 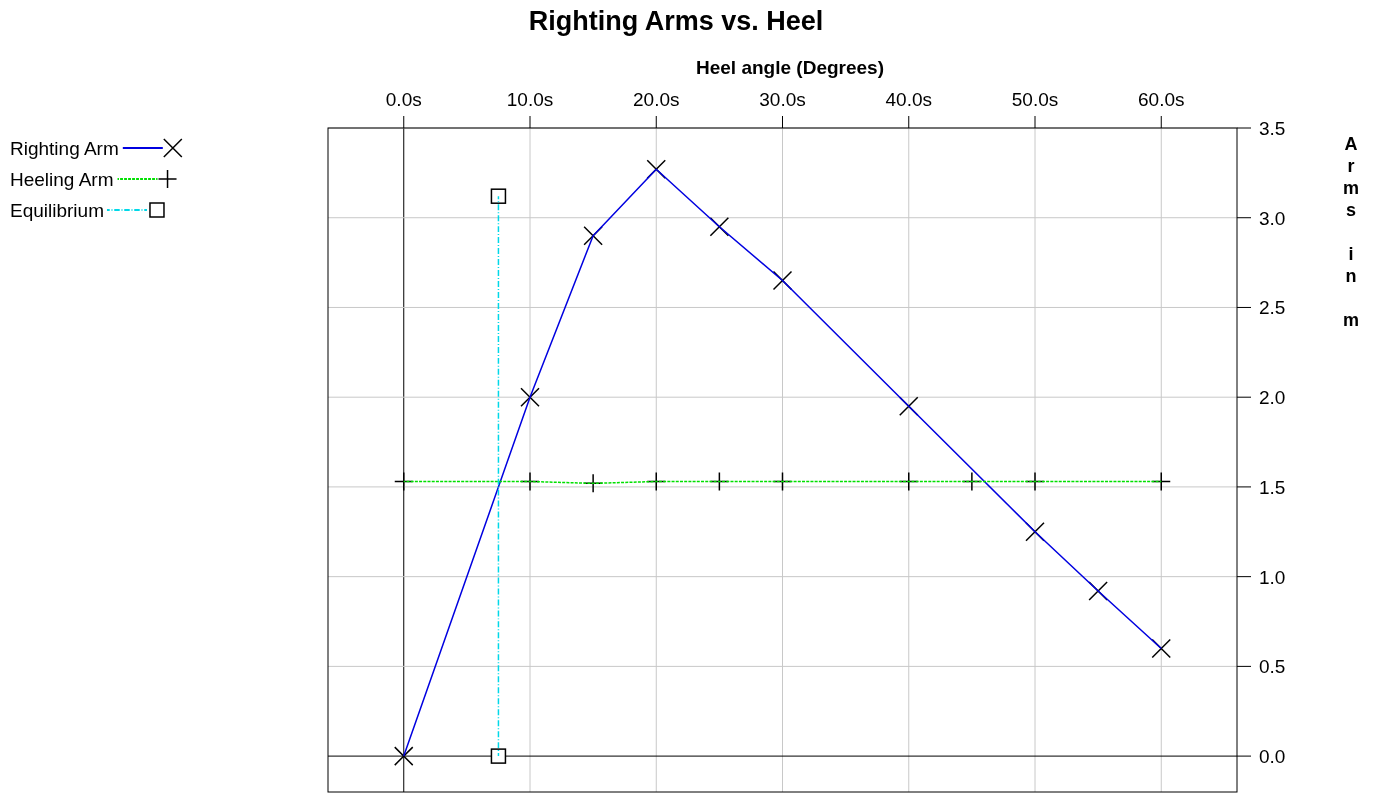 What do you see at coordinates (57, 210) in the screenshot?
I see `legend-label: Equilibrium` at bounding box center [57, 210].